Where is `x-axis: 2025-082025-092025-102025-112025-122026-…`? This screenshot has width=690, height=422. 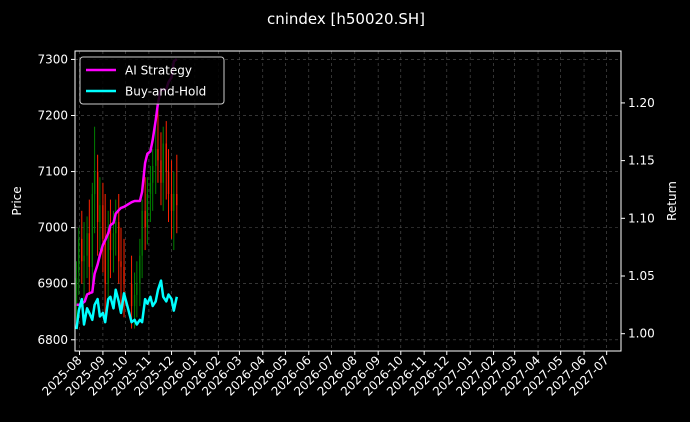
x-axis: 2025-082025-092025-102025-112025-122026-… is located at coordinates (325, 375).